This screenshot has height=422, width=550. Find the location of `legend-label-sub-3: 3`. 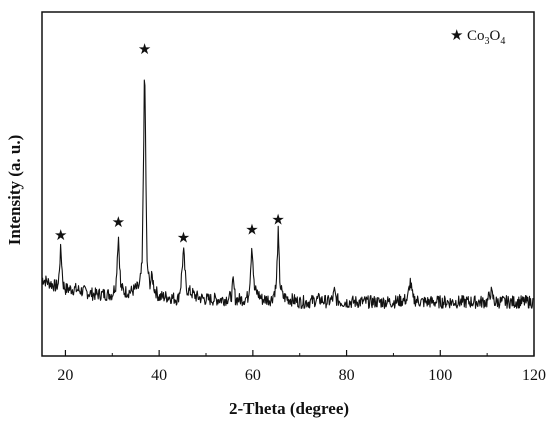

legend-label-sub-3: 3 is located at coordinates (487, 41).